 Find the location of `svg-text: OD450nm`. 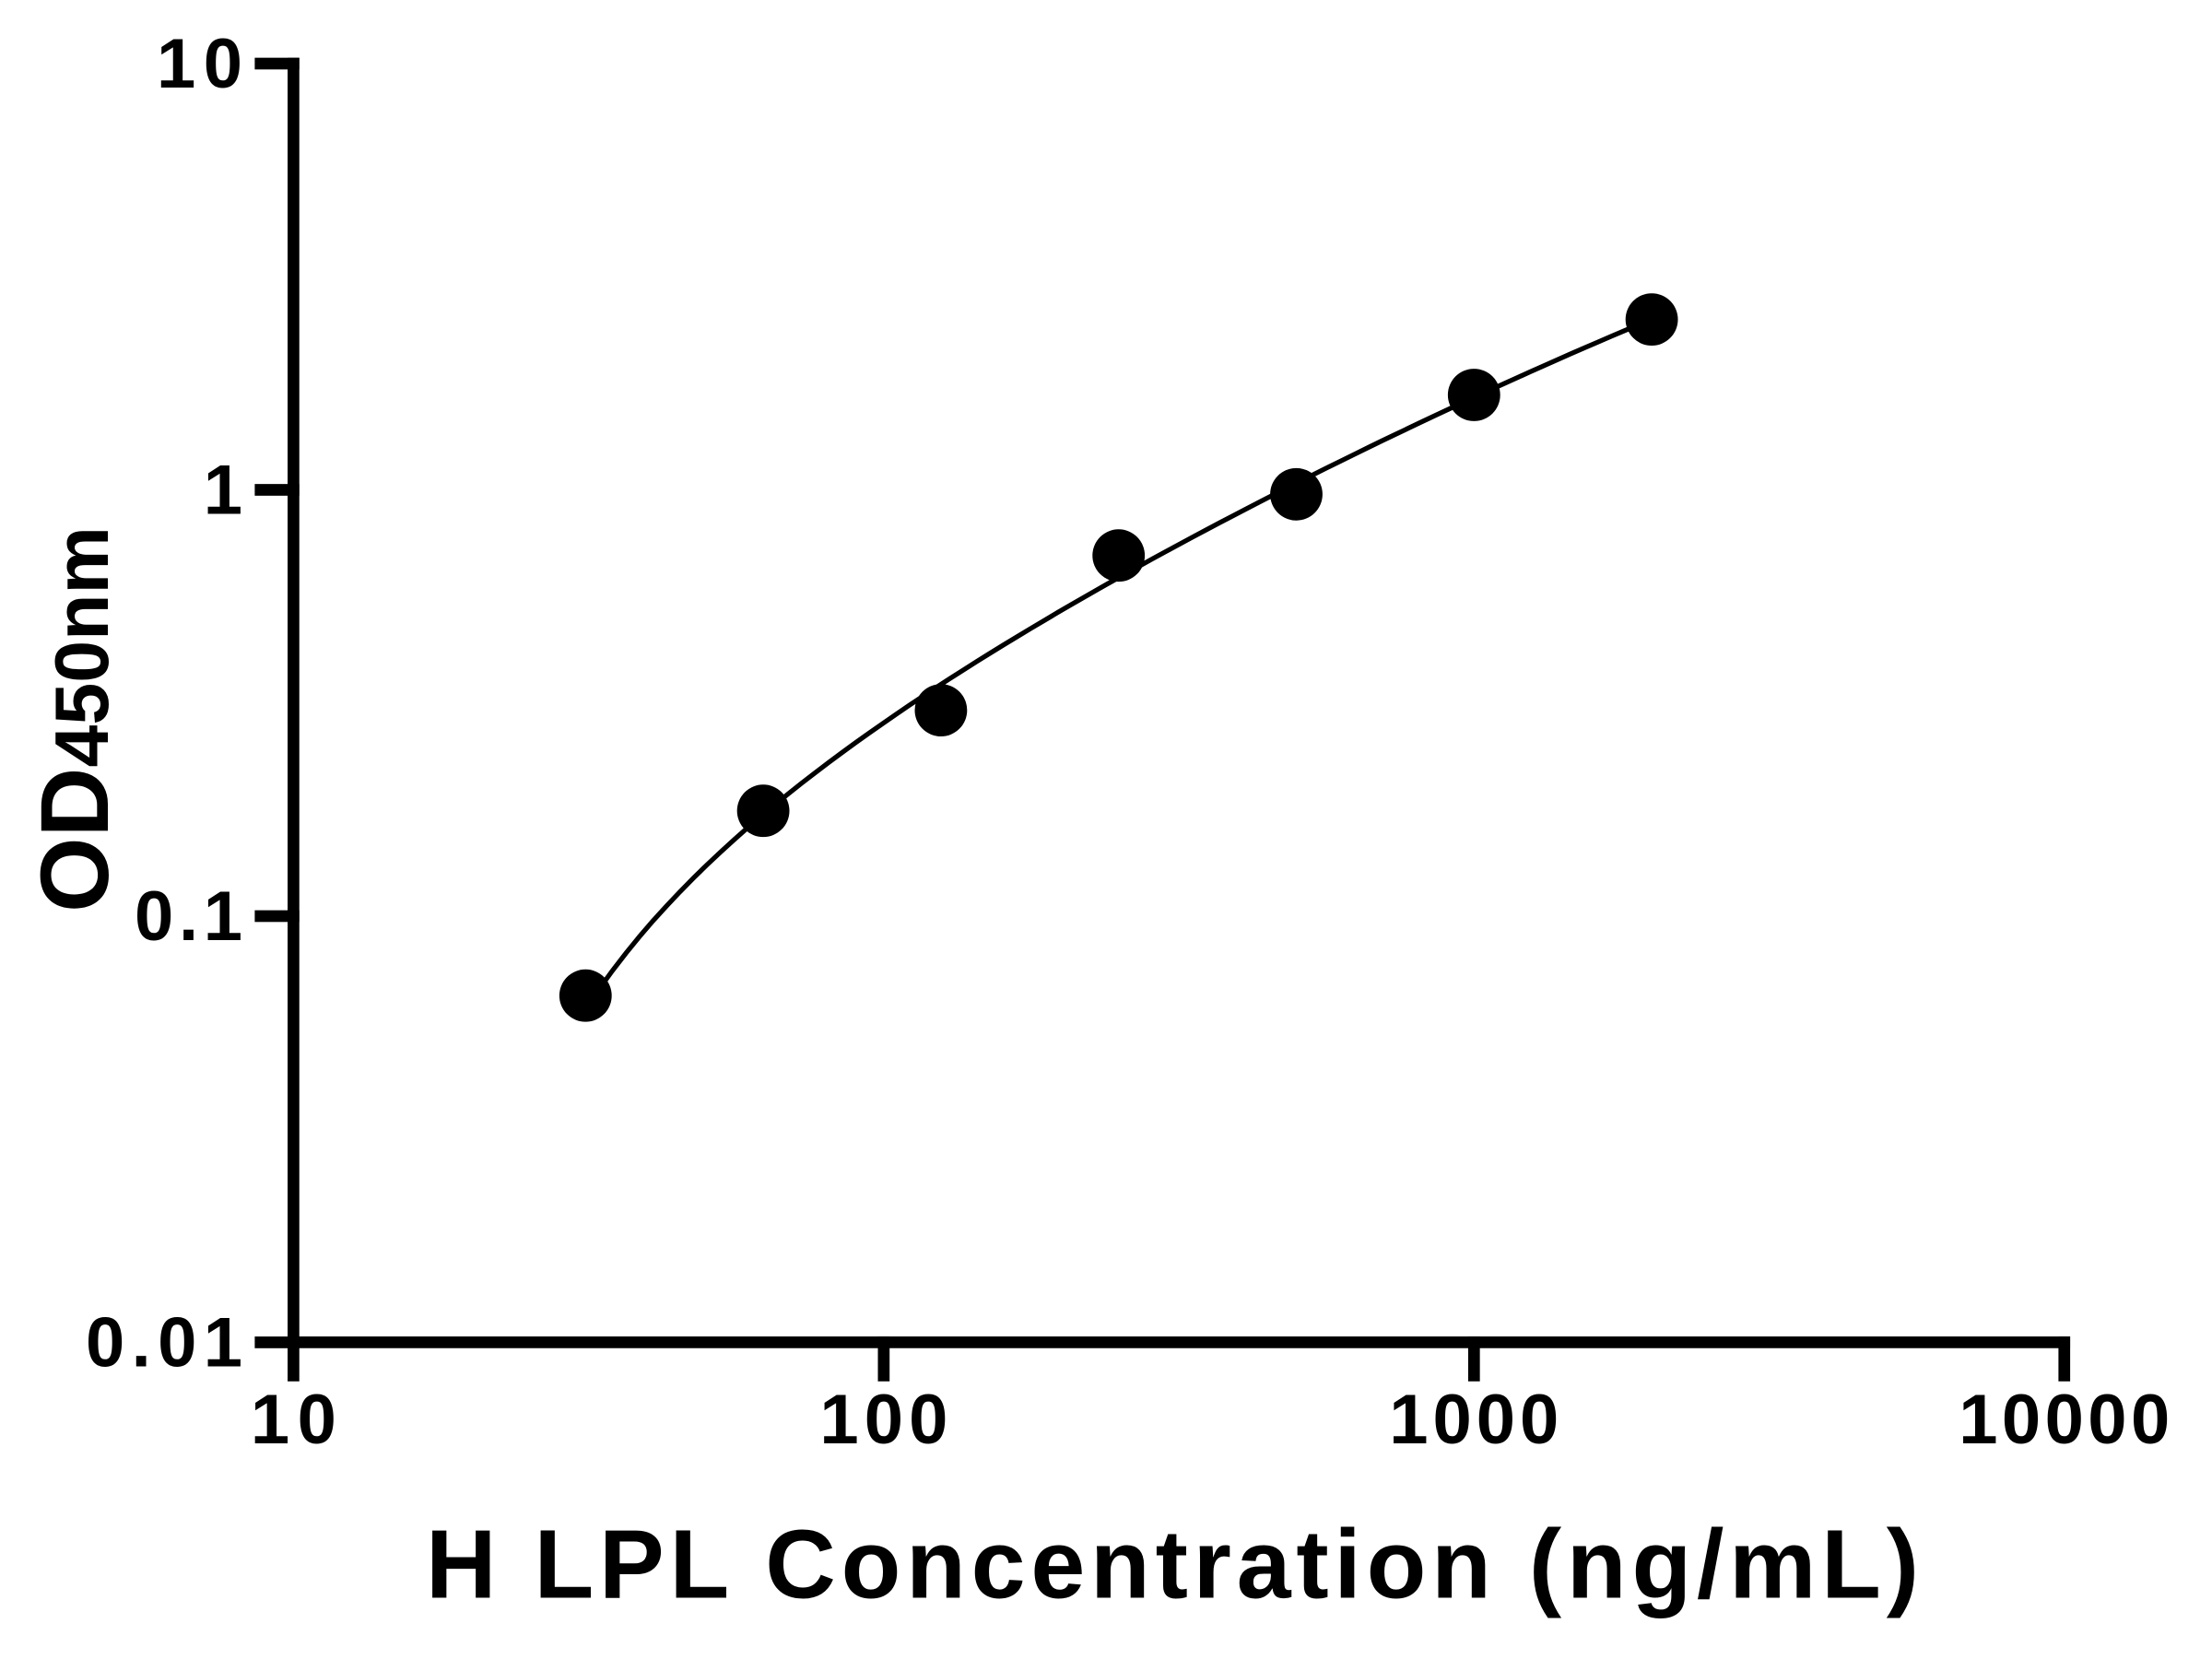

svg-text: OD450nm is located at coordinates (75, 719).